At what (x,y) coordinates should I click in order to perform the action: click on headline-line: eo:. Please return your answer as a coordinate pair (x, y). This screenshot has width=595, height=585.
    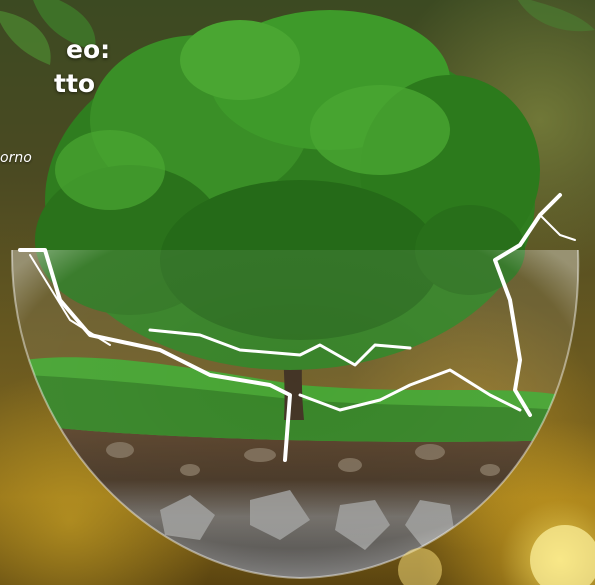
    Looking at the image, I should click on (88, 49).